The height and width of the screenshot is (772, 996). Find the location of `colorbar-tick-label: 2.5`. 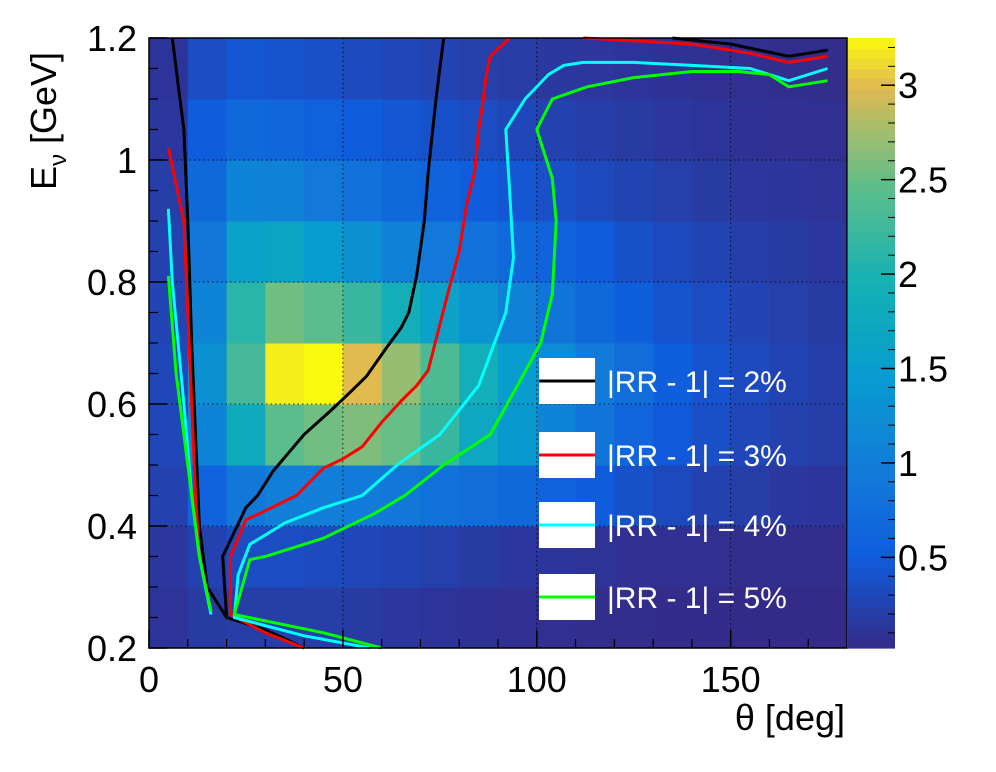

colorbar-tick-label: 2.5 is located at coordinates (923, 180).